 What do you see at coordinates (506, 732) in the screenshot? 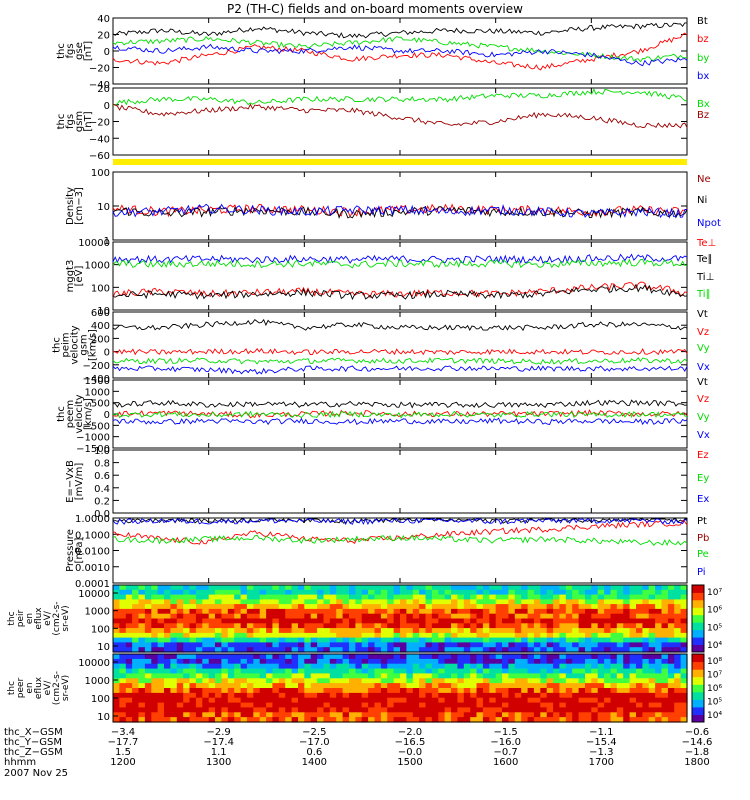
I see `x-tick-x: −1.5` at bounding box center [506, 732].